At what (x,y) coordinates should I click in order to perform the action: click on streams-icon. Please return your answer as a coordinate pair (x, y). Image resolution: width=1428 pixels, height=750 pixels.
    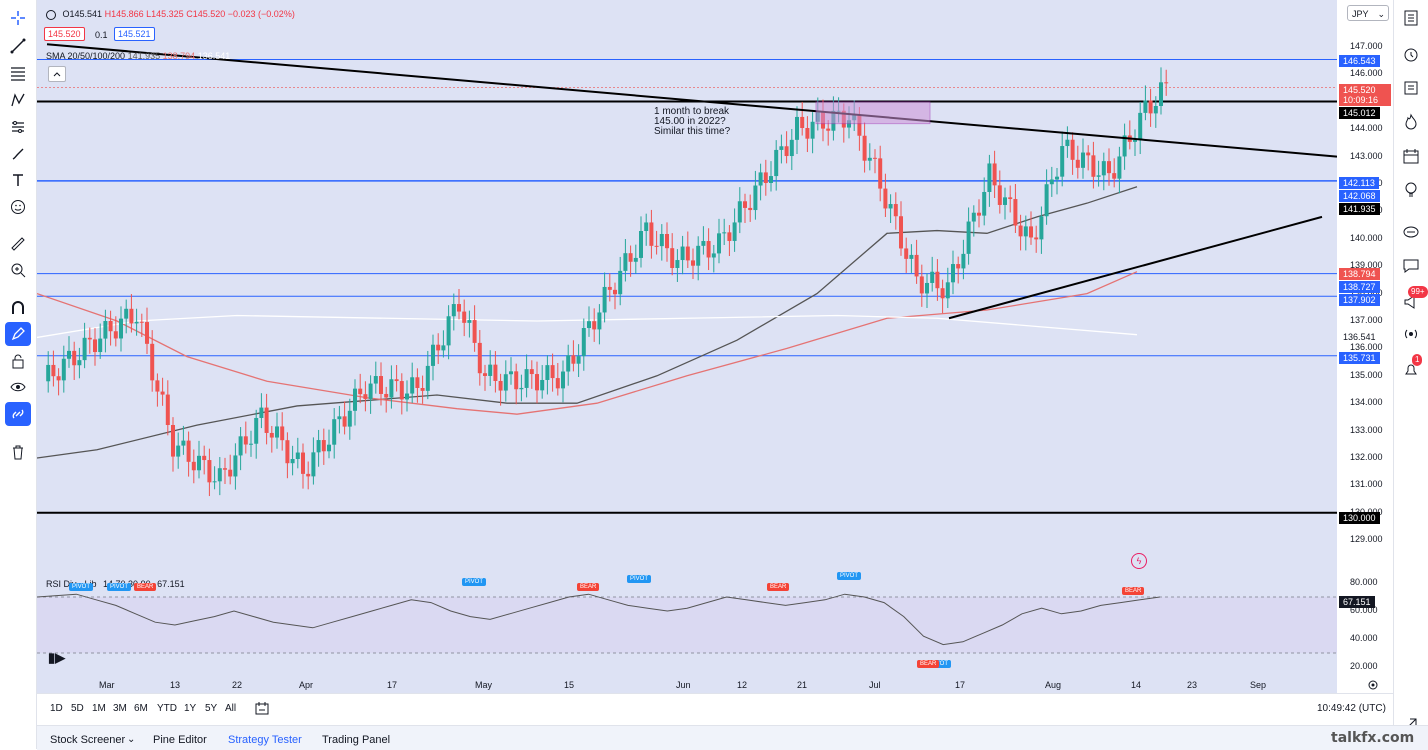
    Looking at the image, I should click on (1411, 232).